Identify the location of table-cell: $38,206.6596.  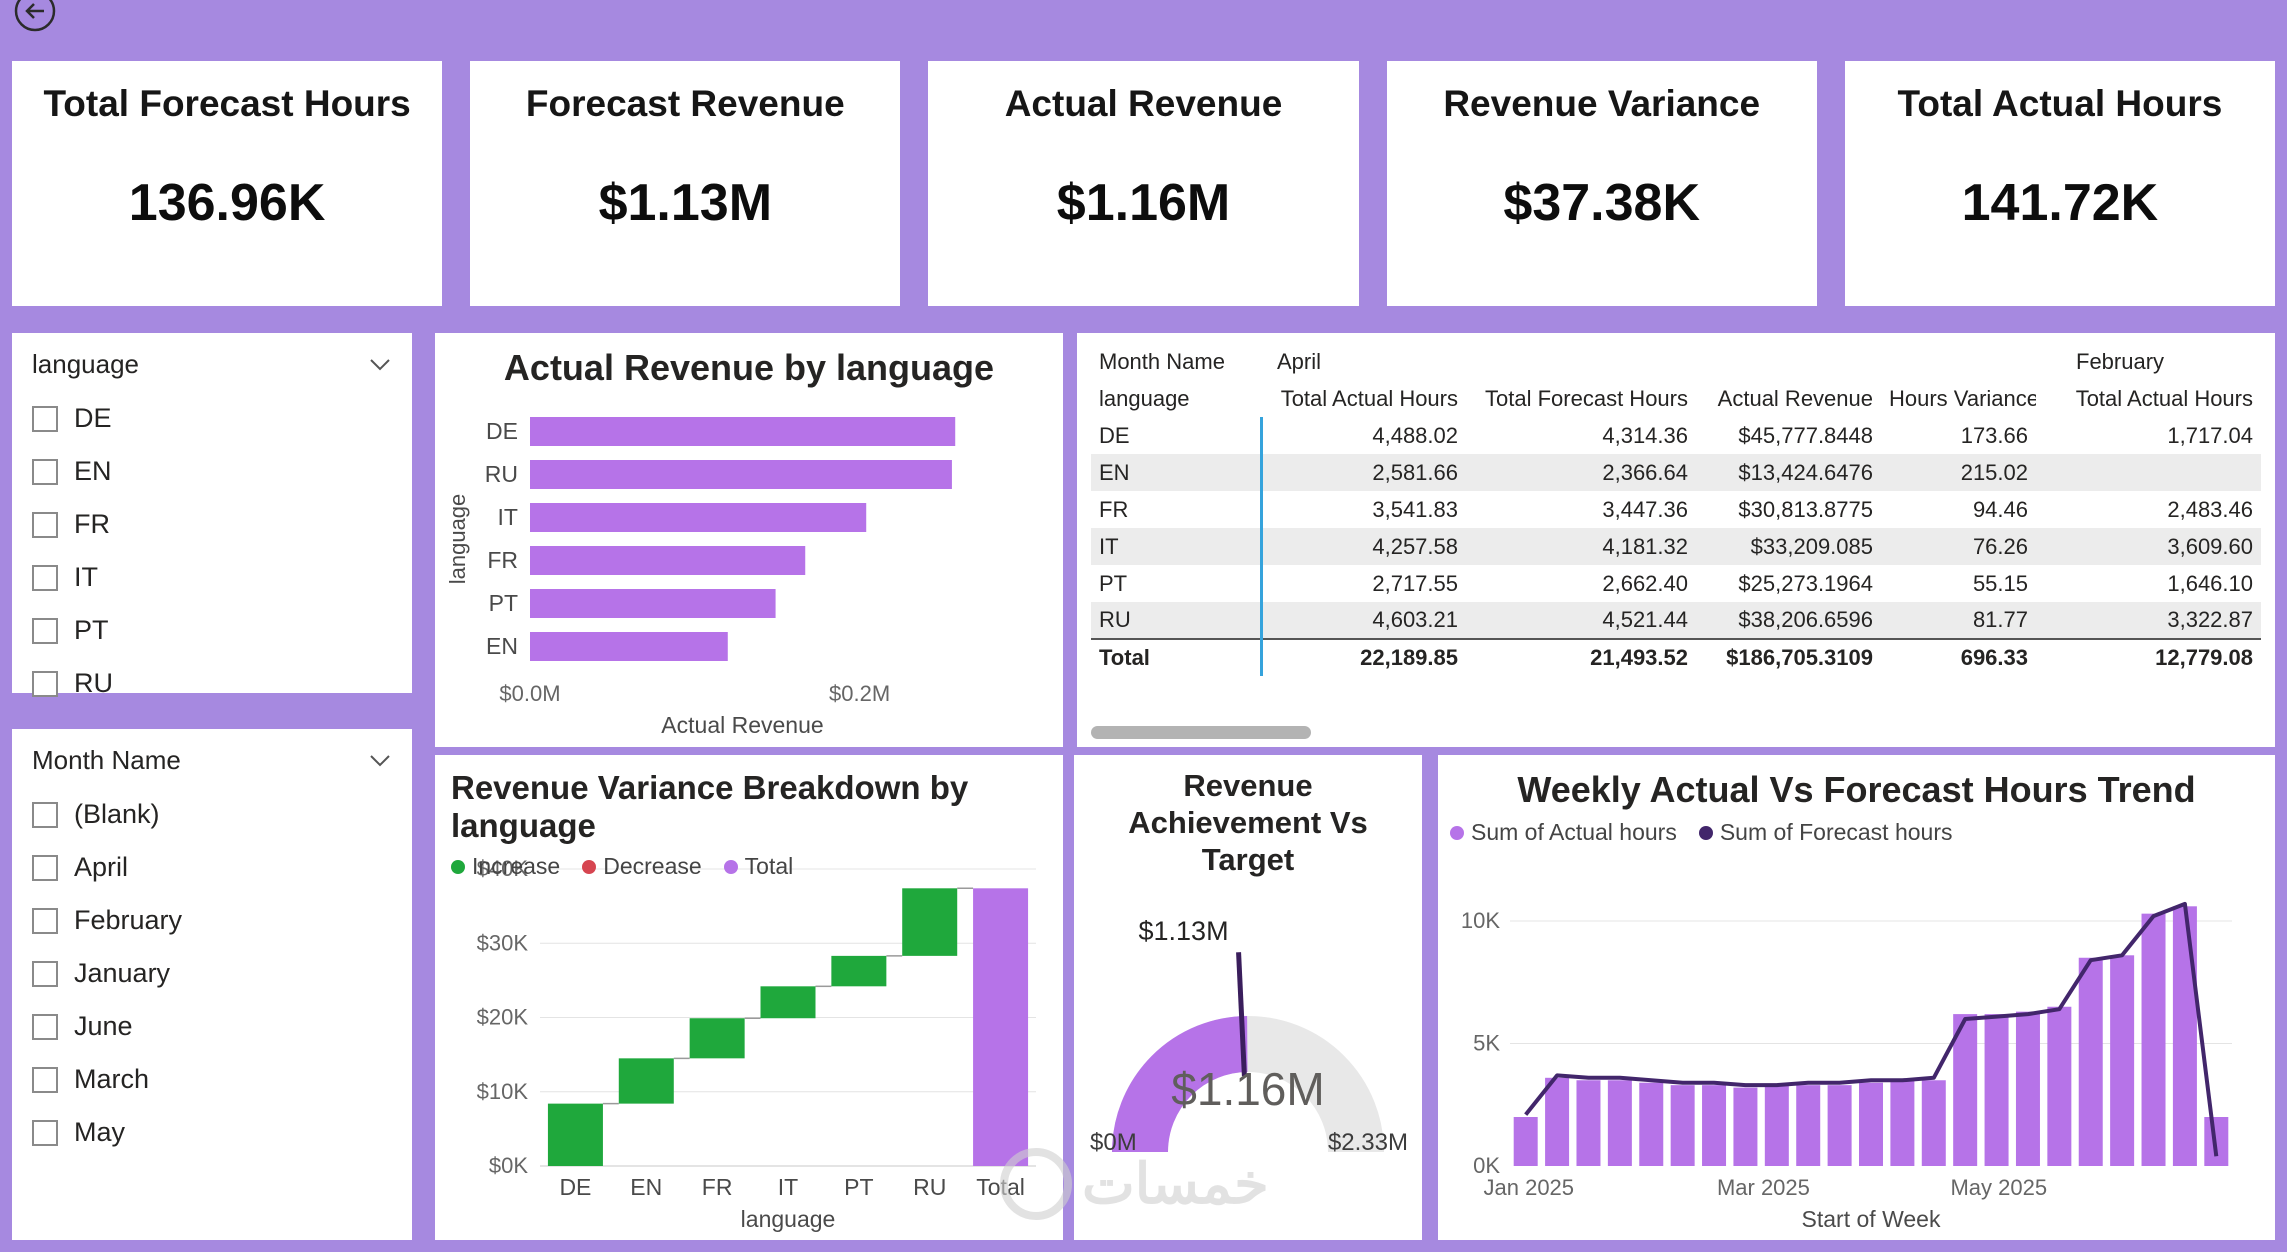
(1805, 619).